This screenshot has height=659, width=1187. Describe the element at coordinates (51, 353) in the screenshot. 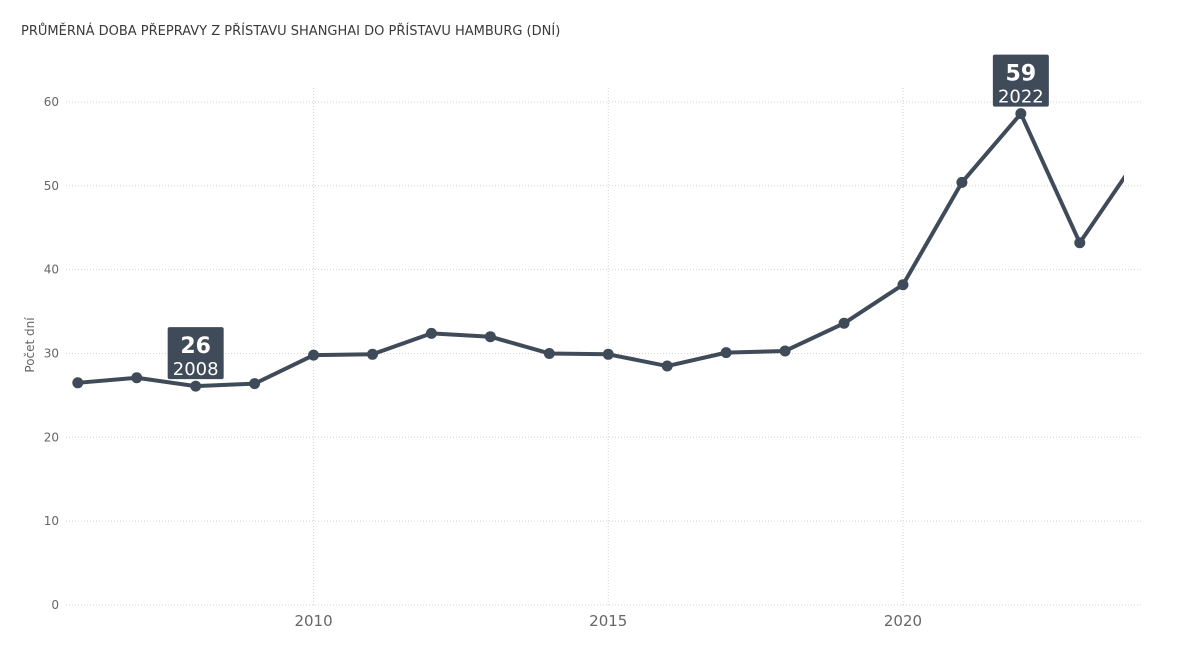

I see `y-tick-label: 30` at that location.